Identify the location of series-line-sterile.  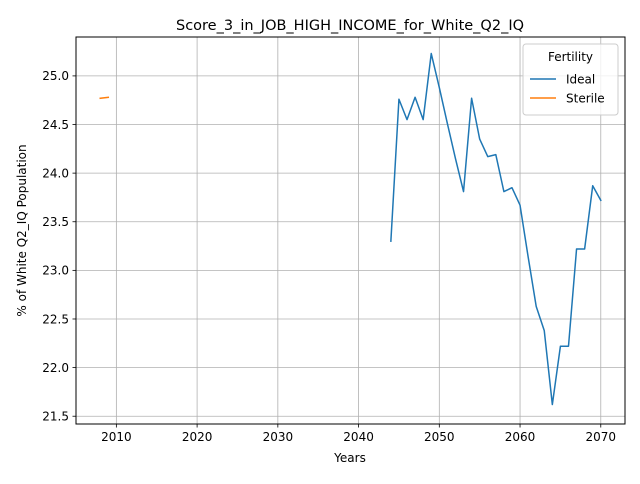
(104, 98).